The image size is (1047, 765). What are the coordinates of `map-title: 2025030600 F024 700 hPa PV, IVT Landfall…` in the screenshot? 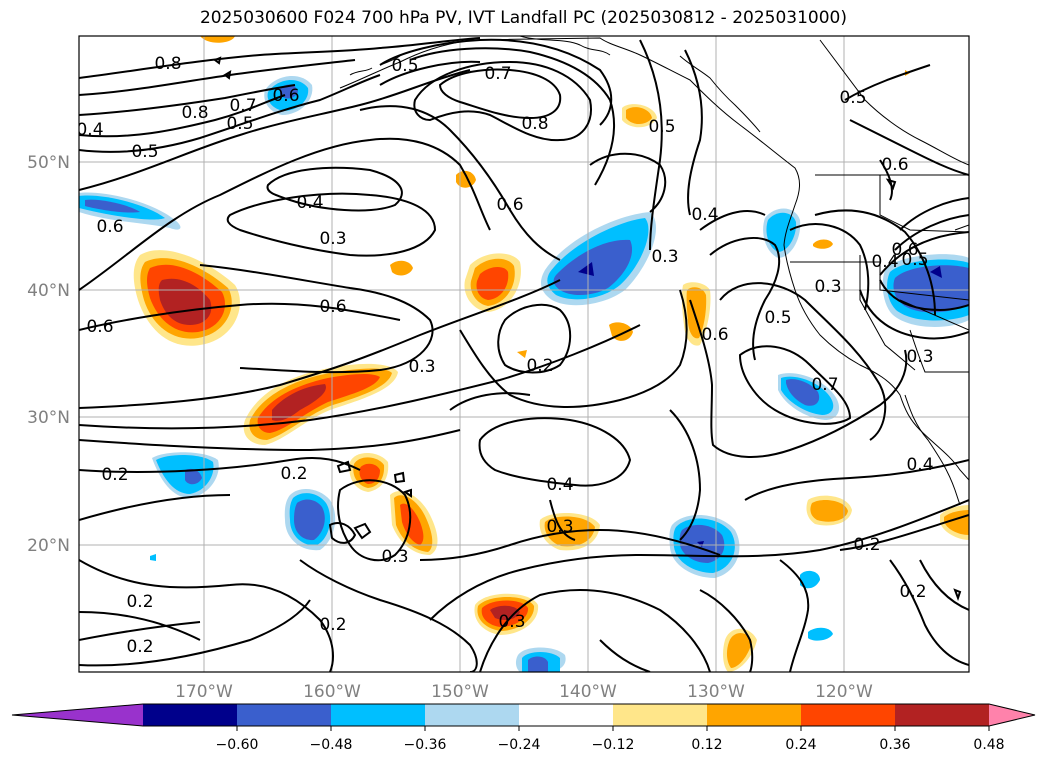 It's located at (523, 18).